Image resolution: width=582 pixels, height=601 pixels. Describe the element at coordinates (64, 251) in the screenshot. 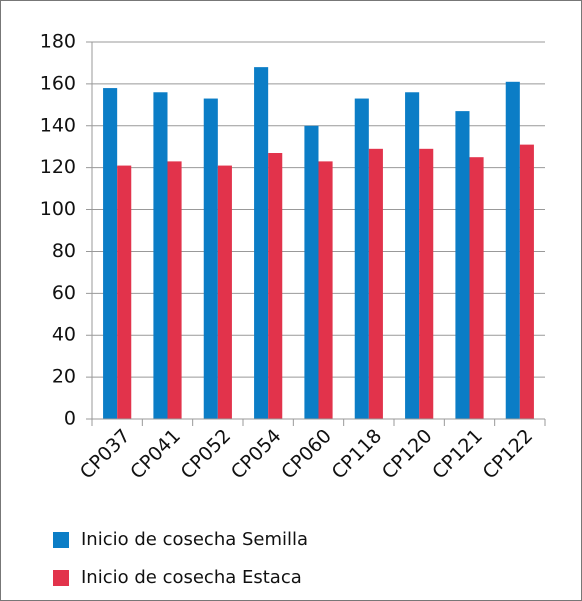

I see `y-tick-label: 80` at that location.